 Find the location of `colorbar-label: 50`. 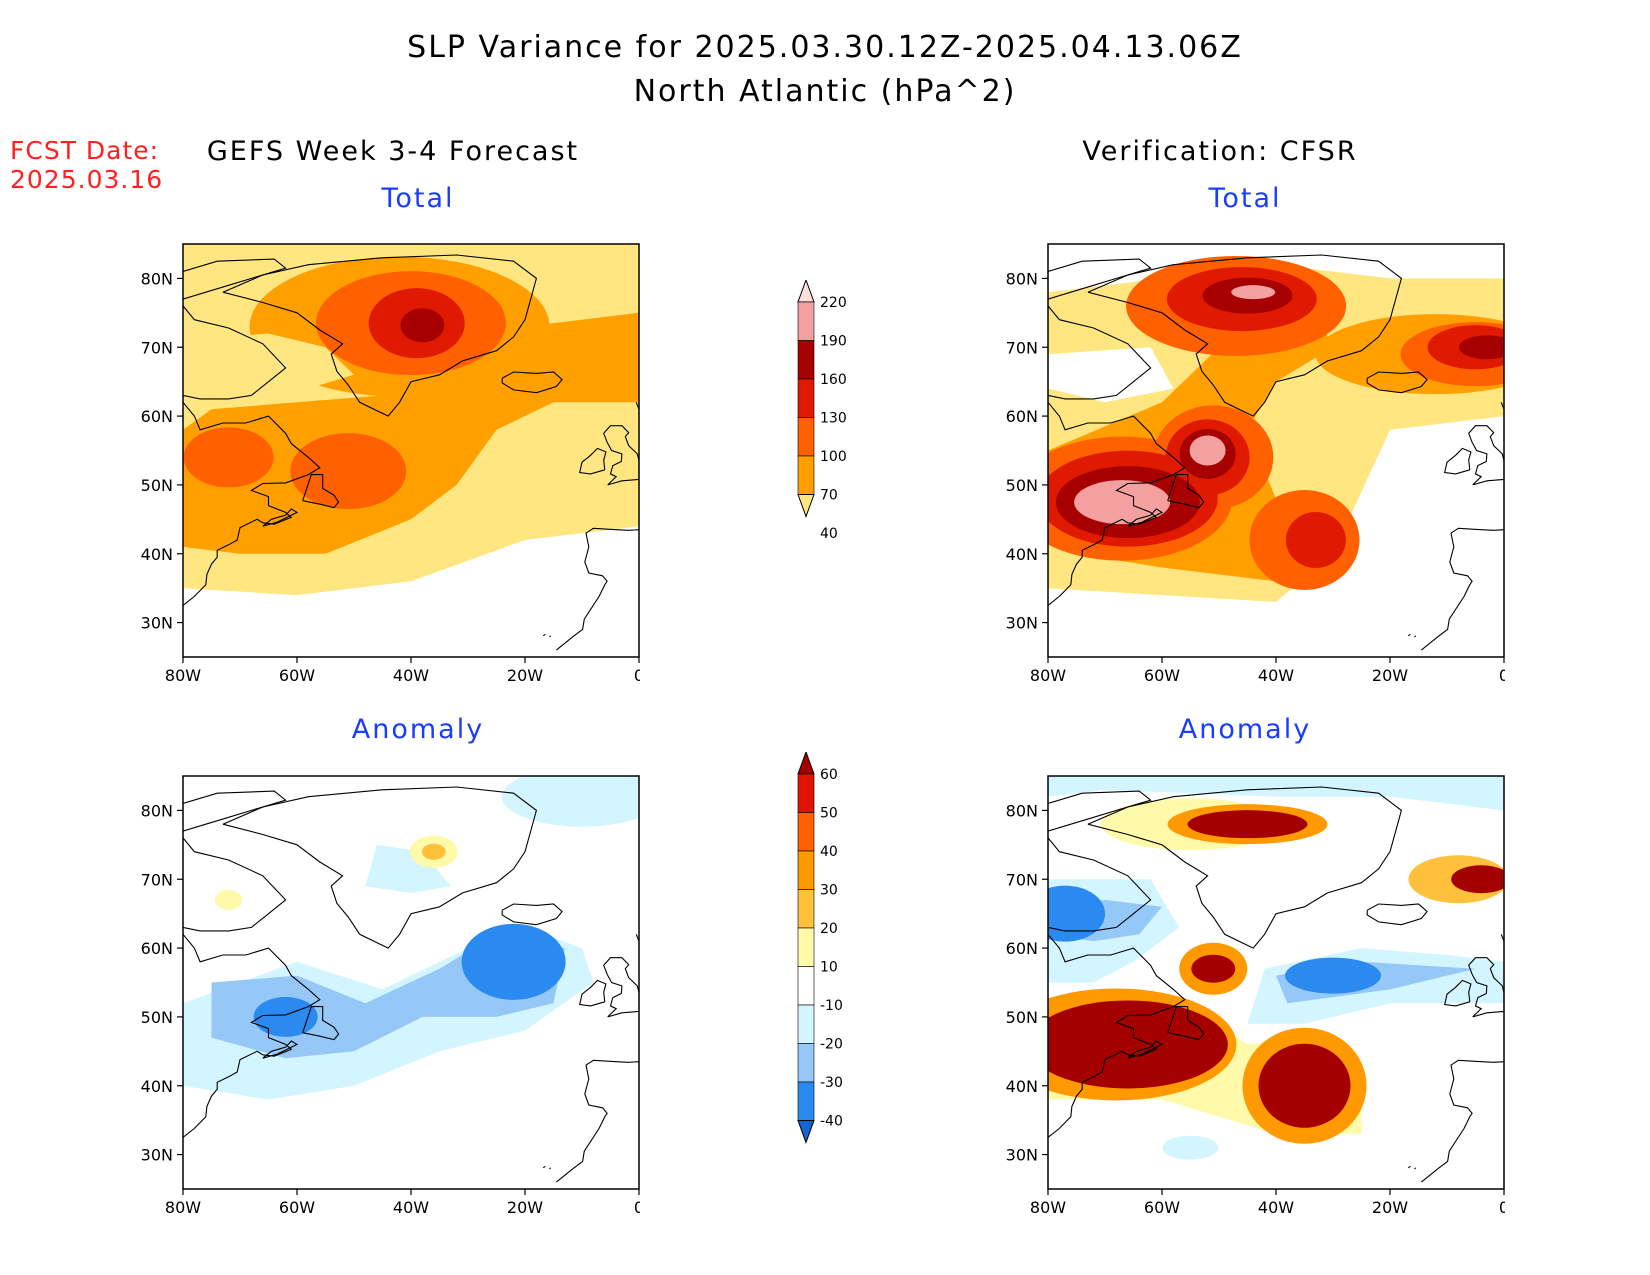

colorbar-label: 50 is located at coordinates (829, 814).